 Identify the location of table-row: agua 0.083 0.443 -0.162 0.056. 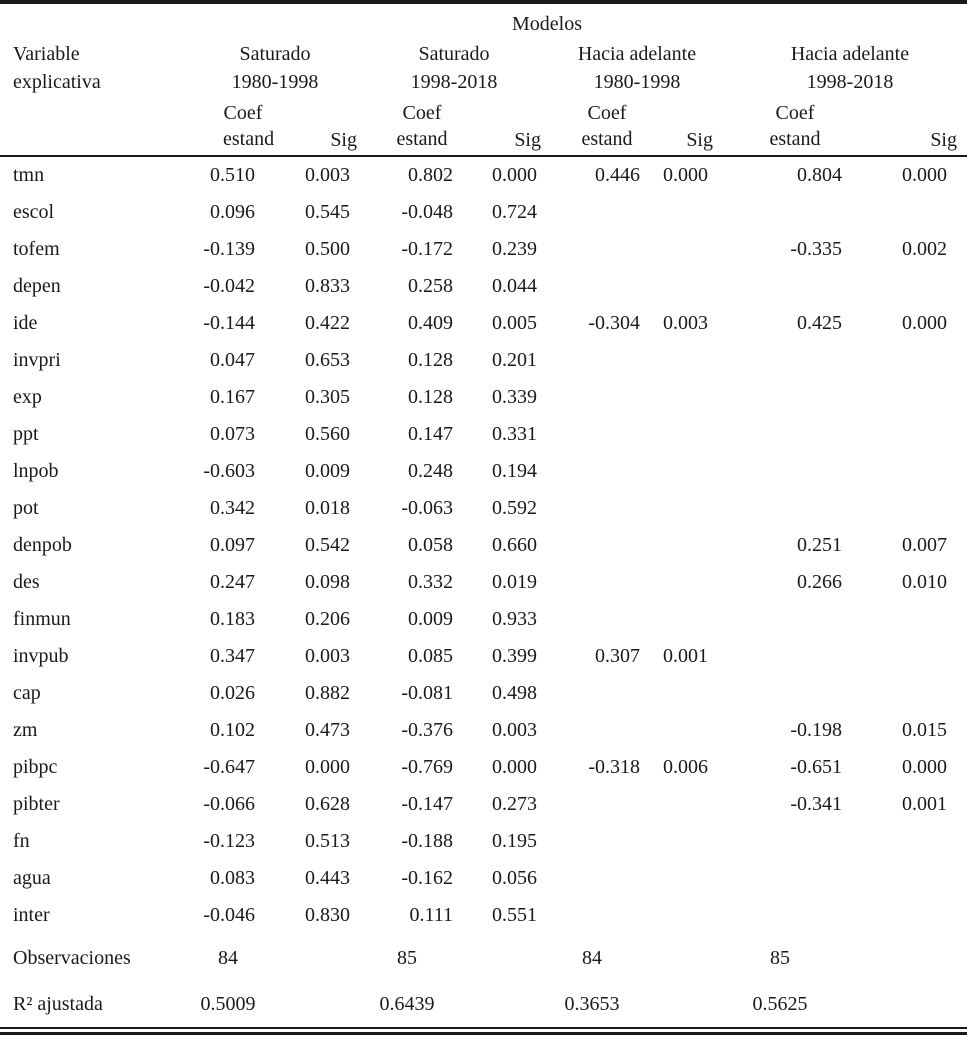
(483, 878).